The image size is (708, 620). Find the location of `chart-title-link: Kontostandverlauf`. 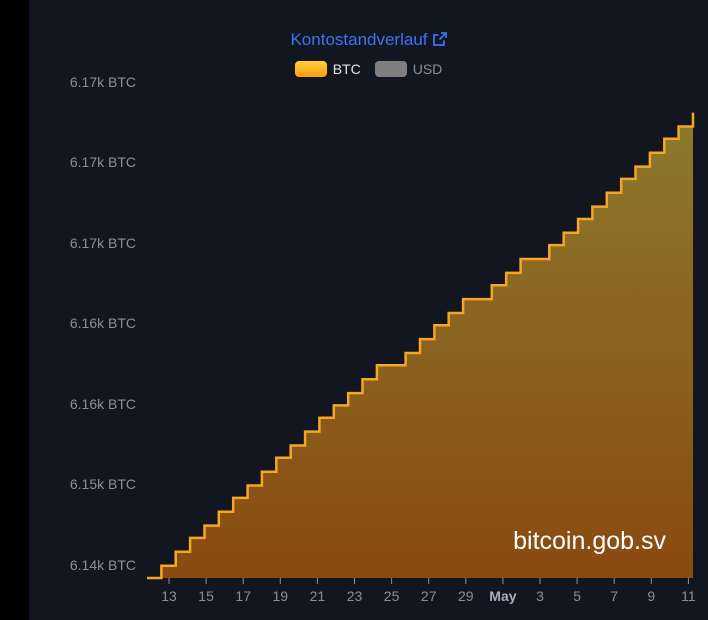

chart-title-link: Kontostandverlauf is located at coordinates (368, 40).